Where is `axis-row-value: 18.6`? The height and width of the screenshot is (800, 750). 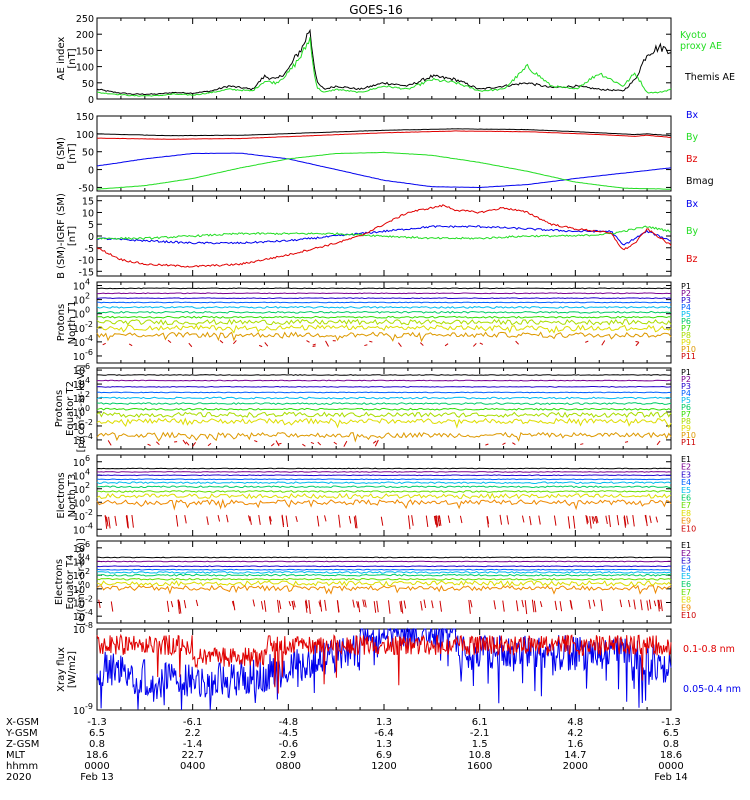
axis-row-value: 18.6 is located at coordinates (671, 755).